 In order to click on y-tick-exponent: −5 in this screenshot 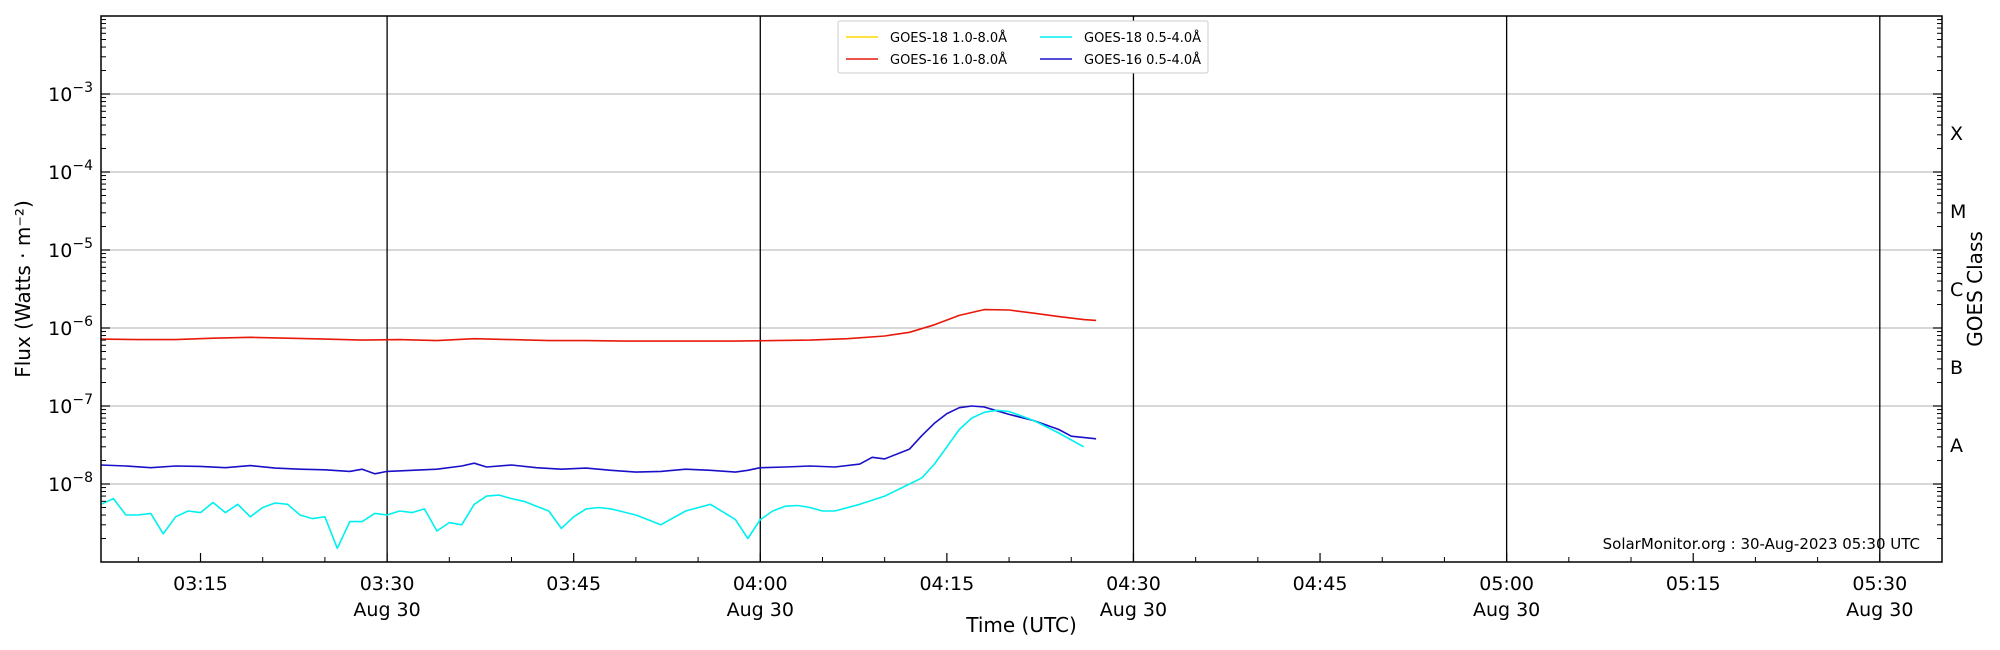, I will do `click(82, 244)`.